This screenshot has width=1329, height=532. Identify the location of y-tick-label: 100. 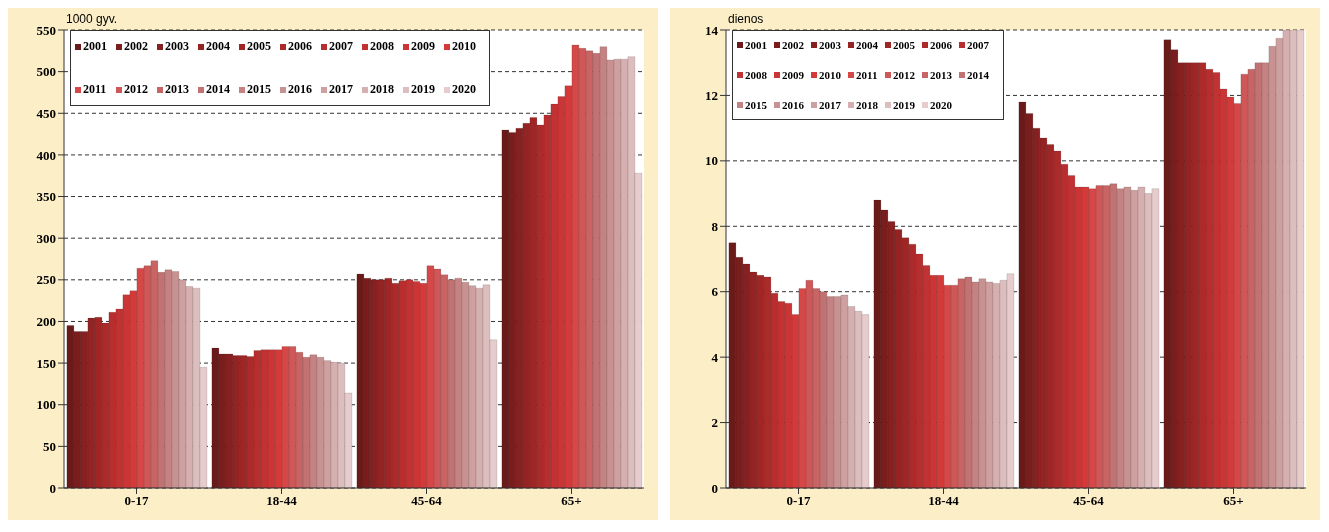
(46, 405).